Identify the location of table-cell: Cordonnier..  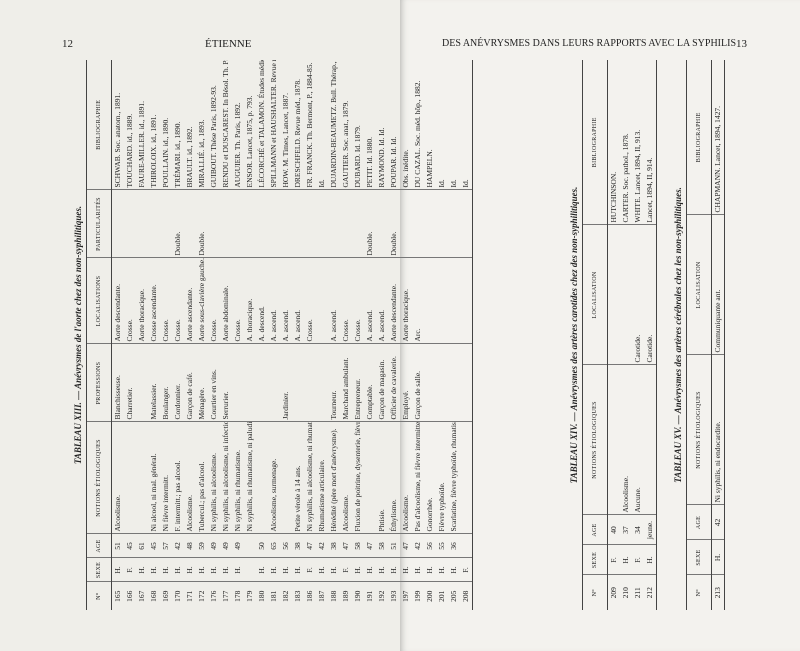
(178, 383).